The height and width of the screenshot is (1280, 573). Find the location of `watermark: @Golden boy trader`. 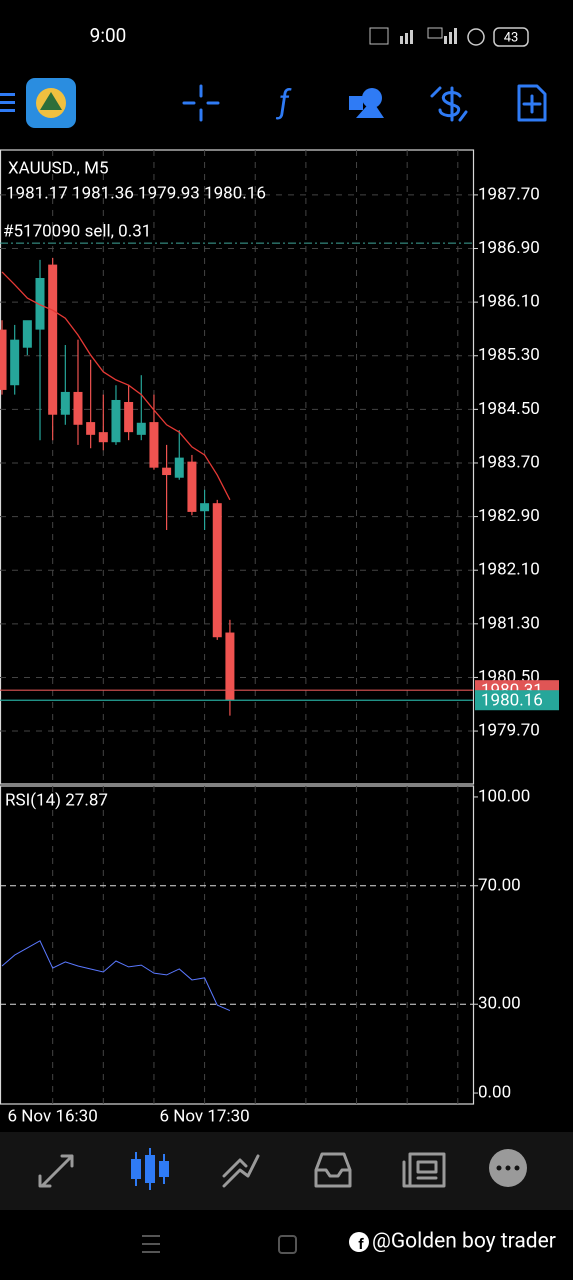

watermark: @Golden boy trader is located at coordinates (464, 1242).